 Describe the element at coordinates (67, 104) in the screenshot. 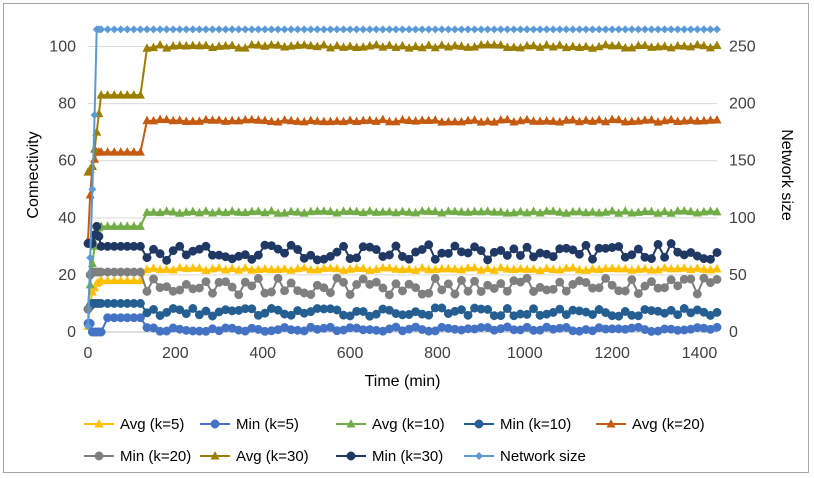

I see `y-tick-label: 80` at that location.